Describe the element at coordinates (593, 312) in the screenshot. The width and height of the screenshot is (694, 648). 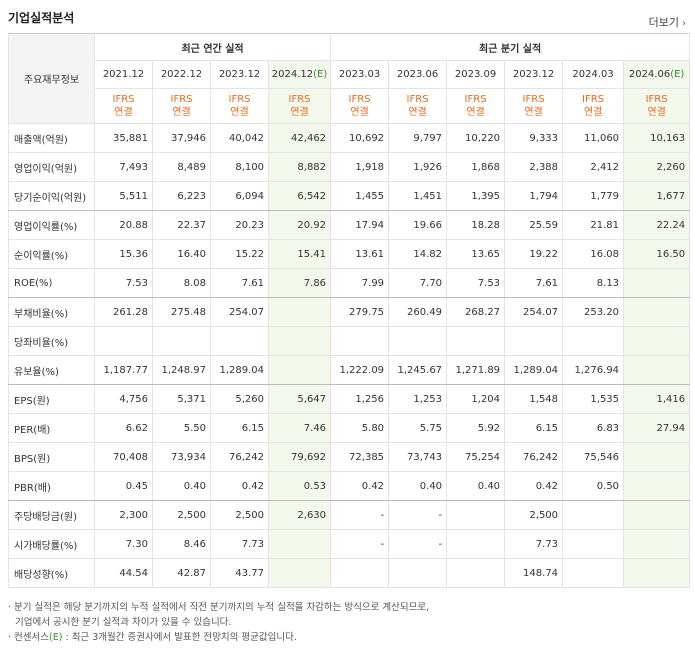
I see `table-cell: 253.20` at that location.